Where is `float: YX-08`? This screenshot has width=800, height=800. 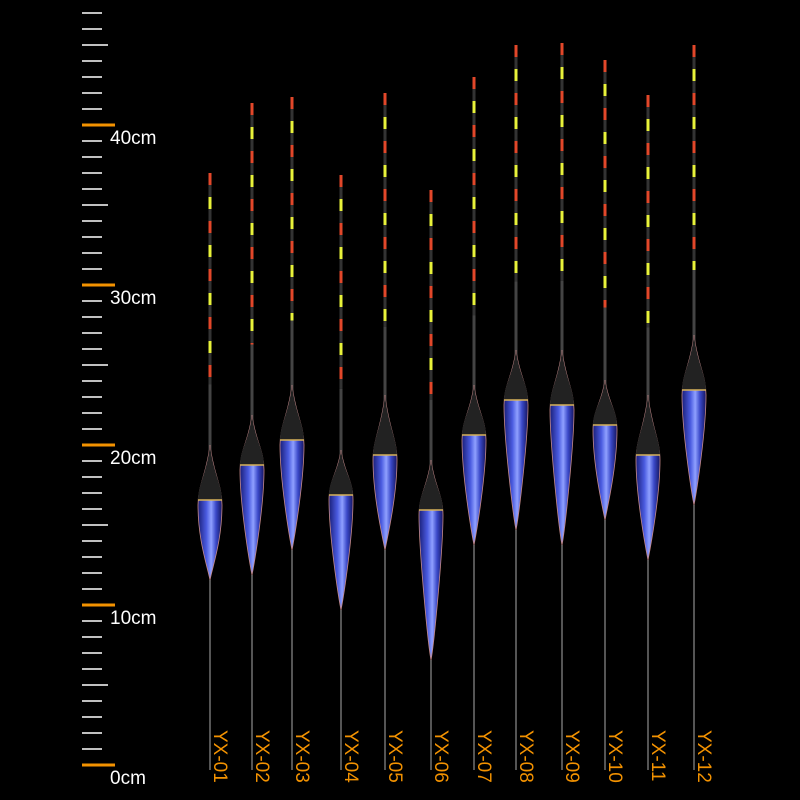
float: YX-08 is located at coordinates (519, 414).